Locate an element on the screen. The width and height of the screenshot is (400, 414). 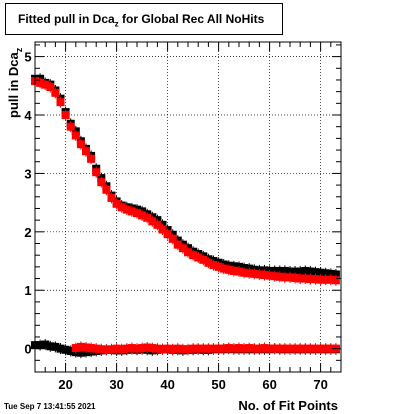
y-axis-label-main: pull in Dca is located at coordinates (13, 85).